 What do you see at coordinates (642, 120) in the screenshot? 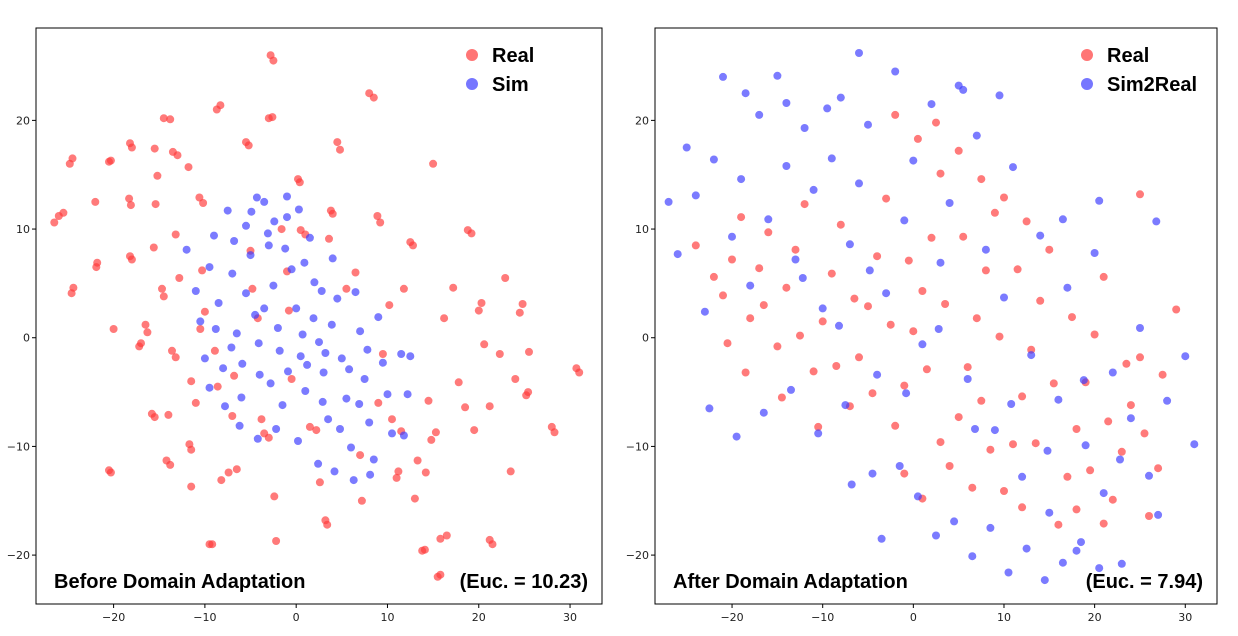
I see `y-tick-label: 20` at bounding box center [642, 120].